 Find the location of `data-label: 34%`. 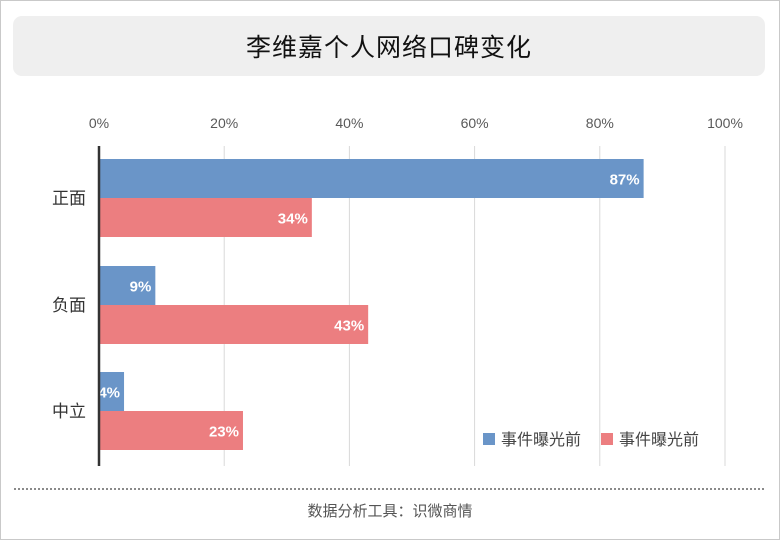

data-label: 34% is located at coordinates (293, 219).